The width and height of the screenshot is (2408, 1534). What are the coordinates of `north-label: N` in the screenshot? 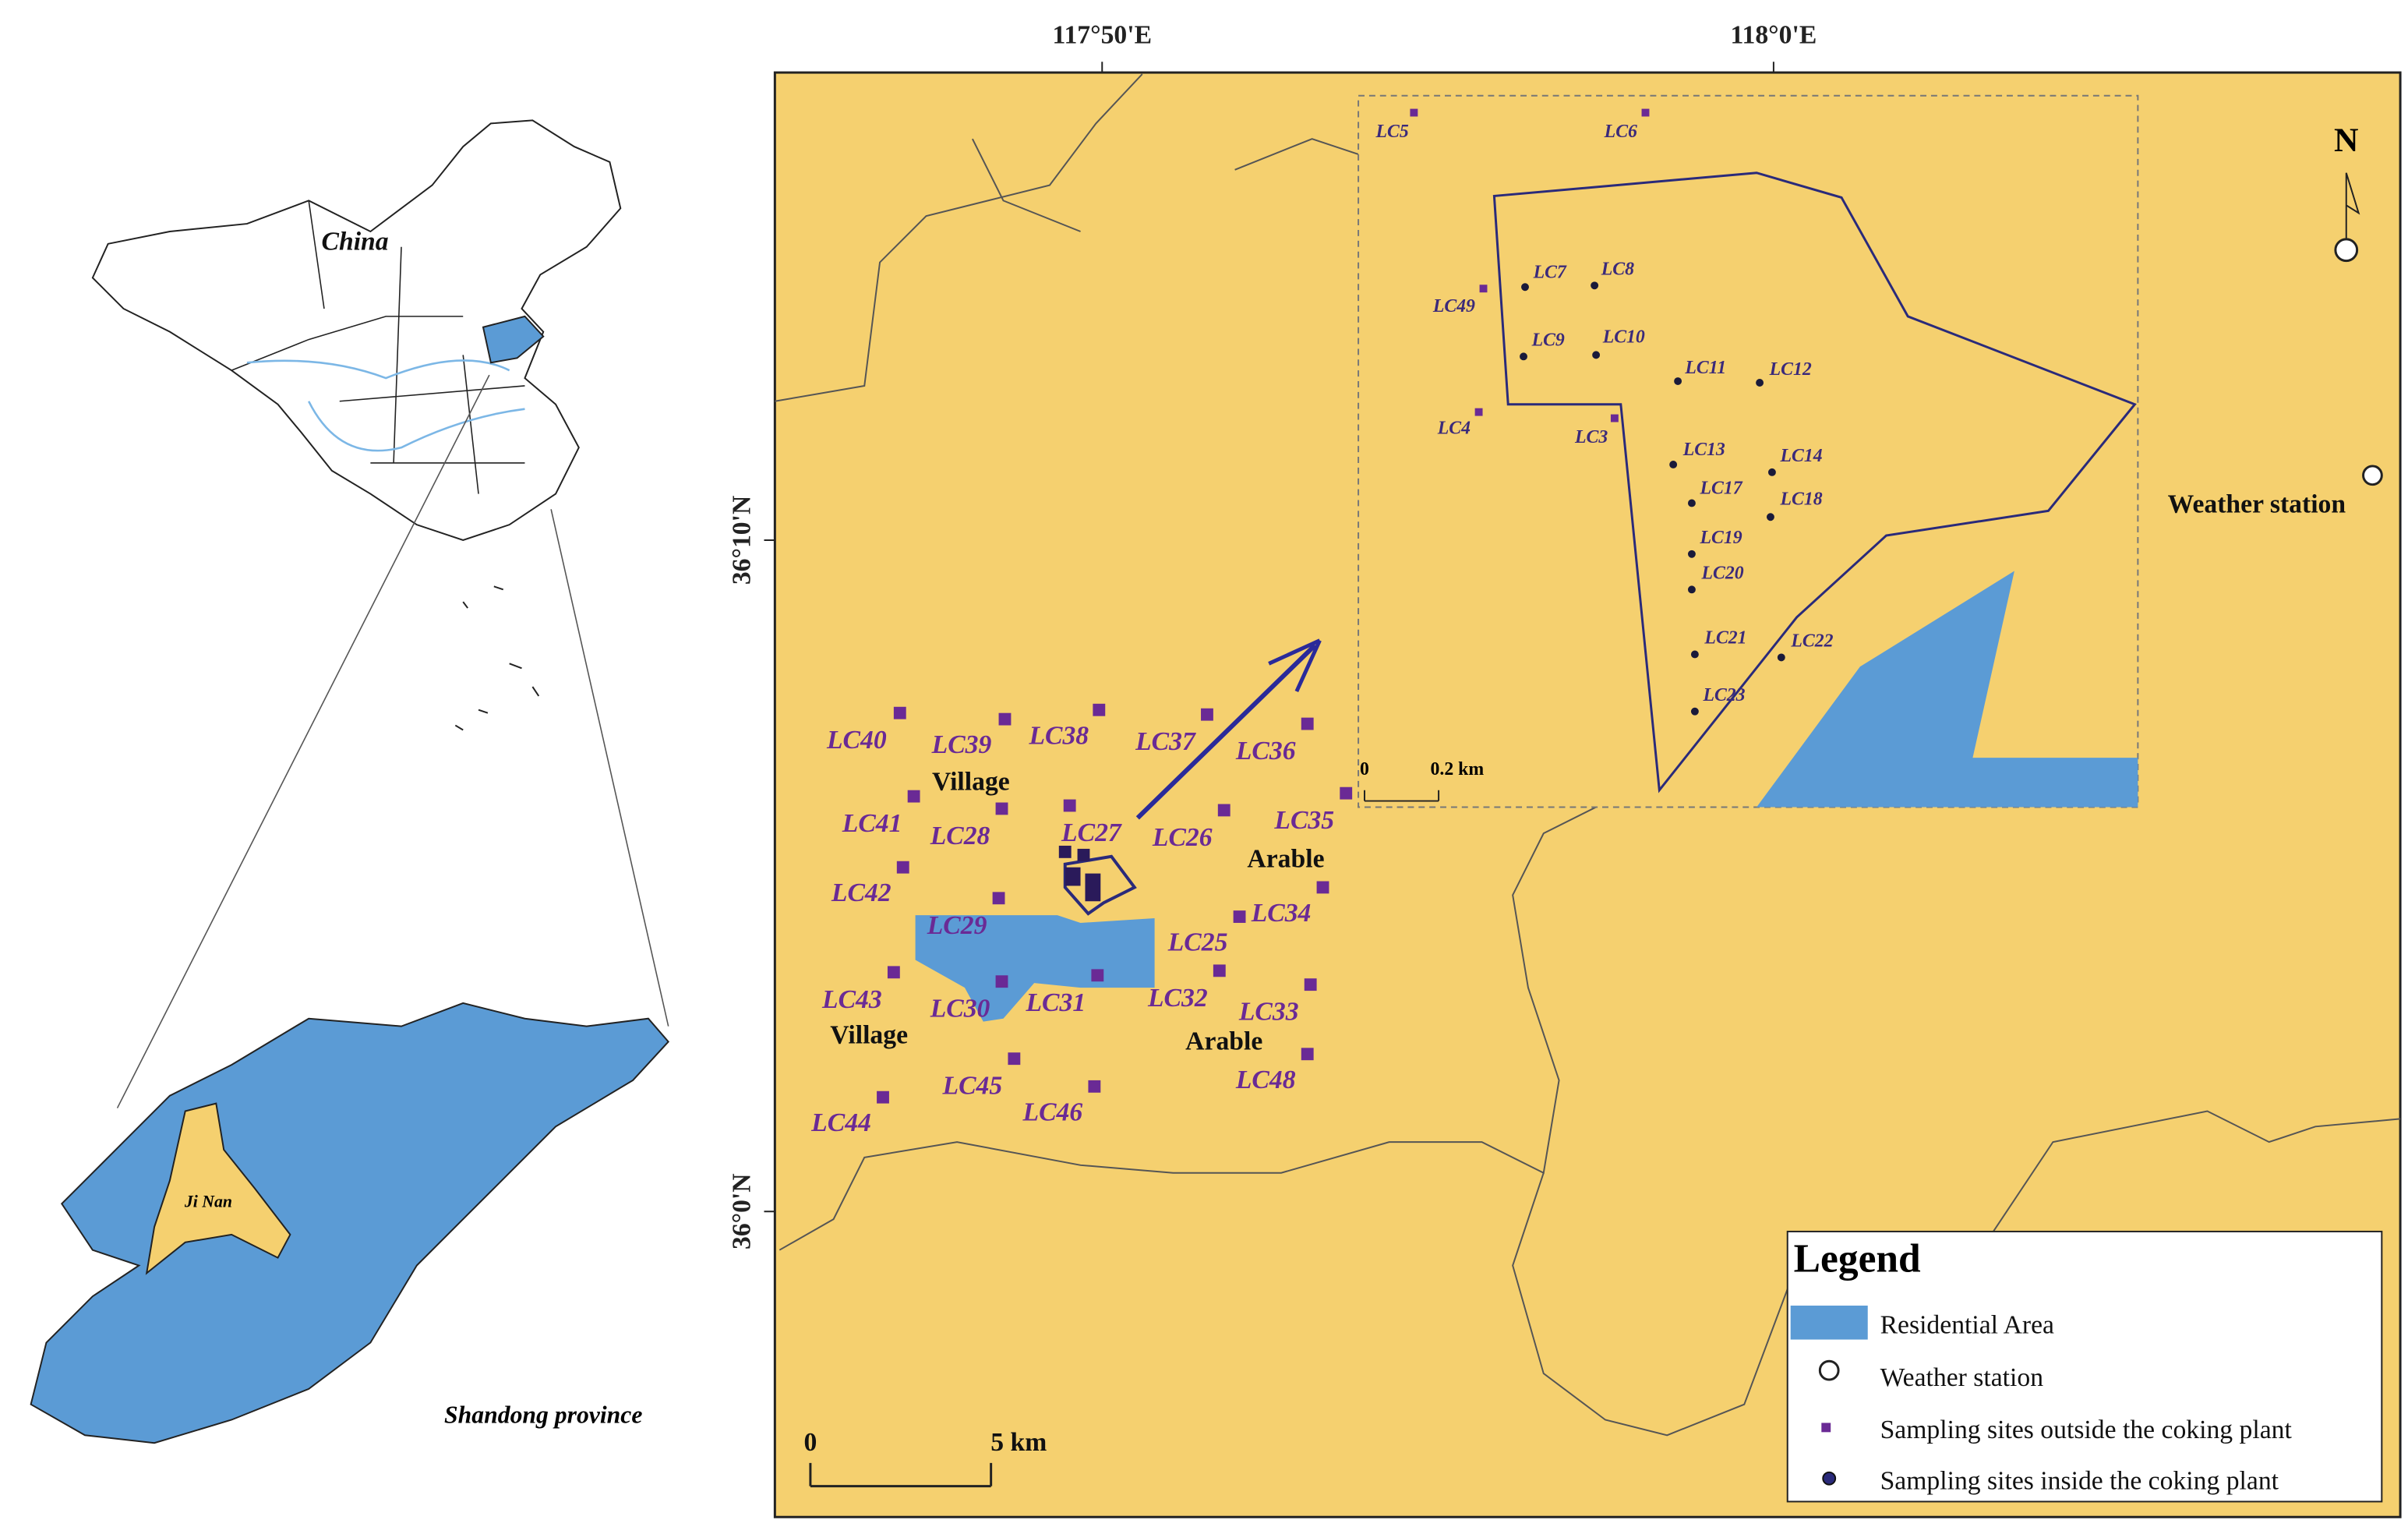 It's located at (2346, 140).